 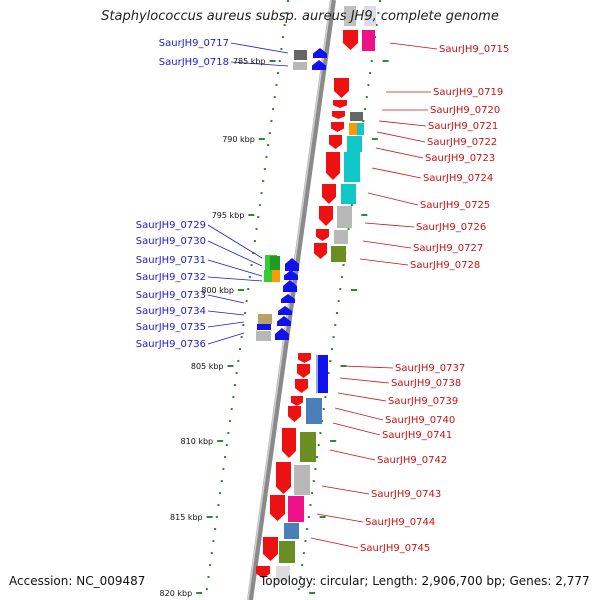 I want to click on gene-0727-box, so click(x=341, y=237).